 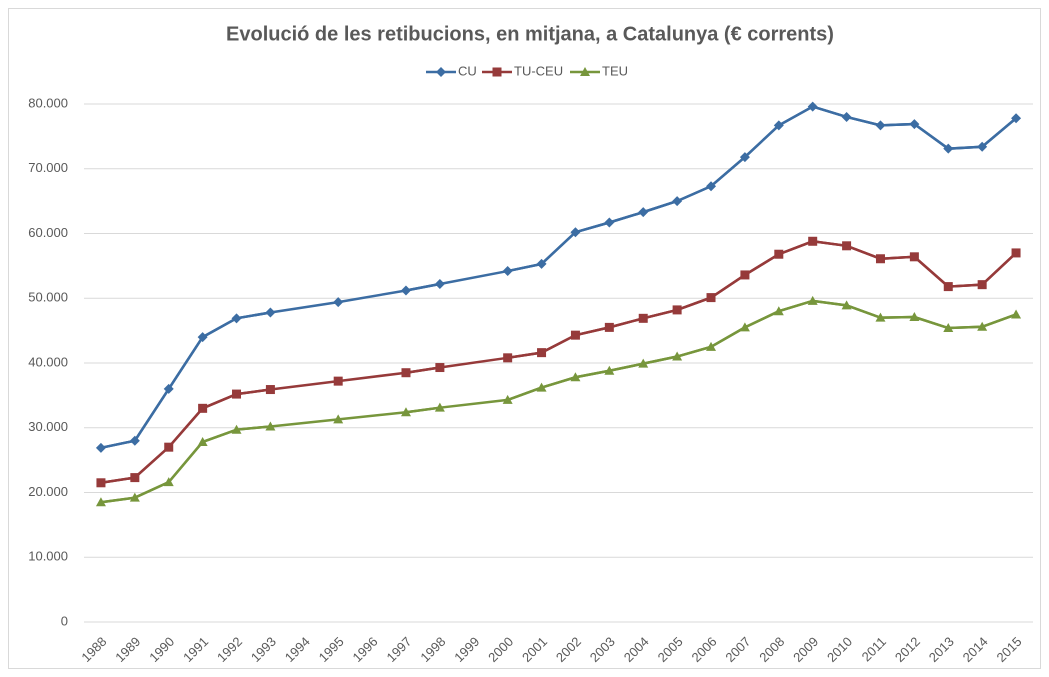 I want to click on legend-label: CU, so click(x=467, y=70).